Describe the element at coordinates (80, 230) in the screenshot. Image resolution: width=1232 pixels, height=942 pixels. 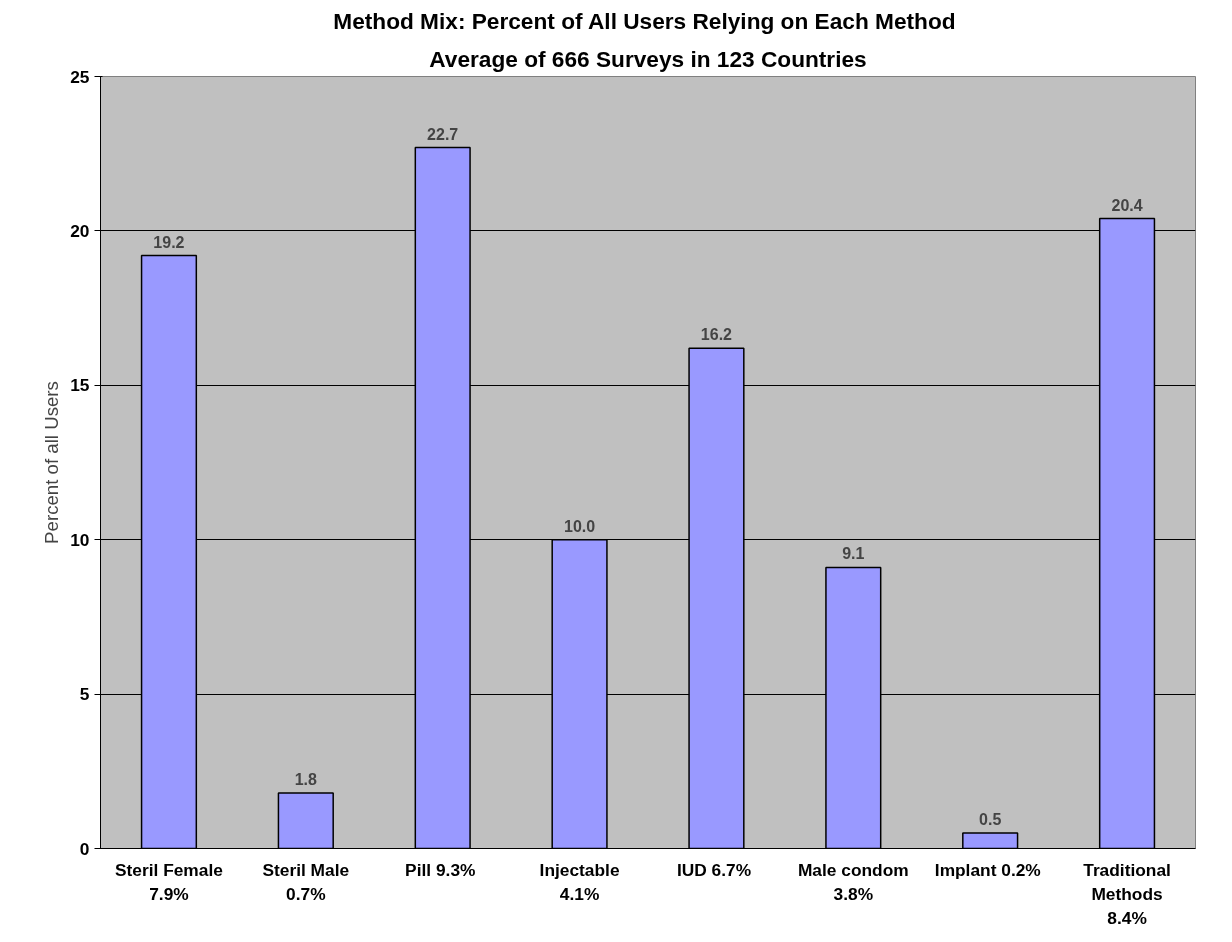
I see `y-tick-label: 20` at that location.